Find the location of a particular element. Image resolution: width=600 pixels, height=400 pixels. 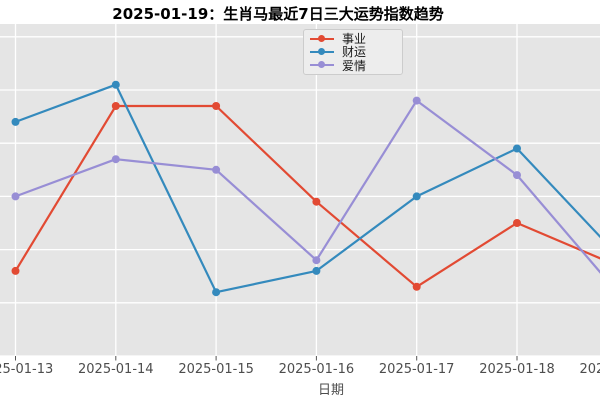

legend-item-love: 爱情 is located at coordinates (353, 65).